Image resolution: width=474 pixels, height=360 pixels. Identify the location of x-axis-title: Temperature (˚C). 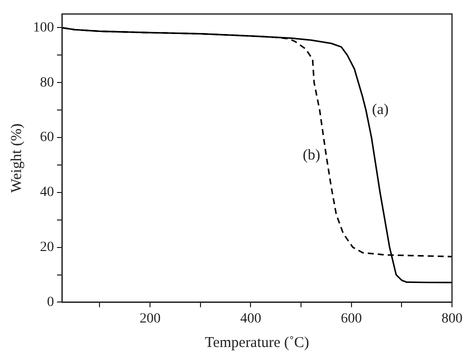
(257, 342).